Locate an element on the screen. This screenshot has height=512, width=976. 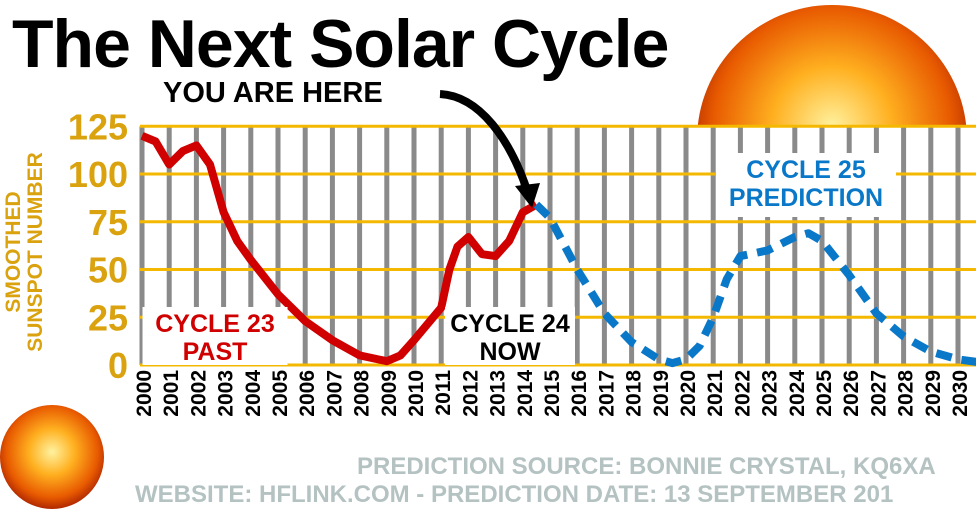
x-tick-label: 2007 is located at coordinates (334, 393).